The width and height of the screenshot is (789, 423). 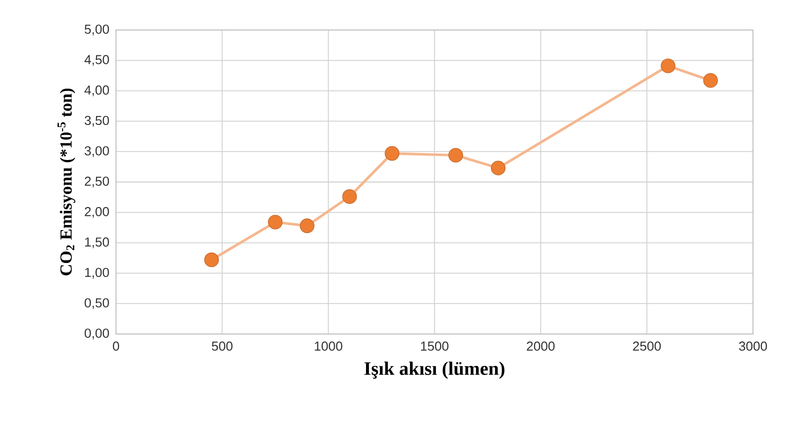 I want to click on x-tick-label: 1000, so click(x=328, y=346).